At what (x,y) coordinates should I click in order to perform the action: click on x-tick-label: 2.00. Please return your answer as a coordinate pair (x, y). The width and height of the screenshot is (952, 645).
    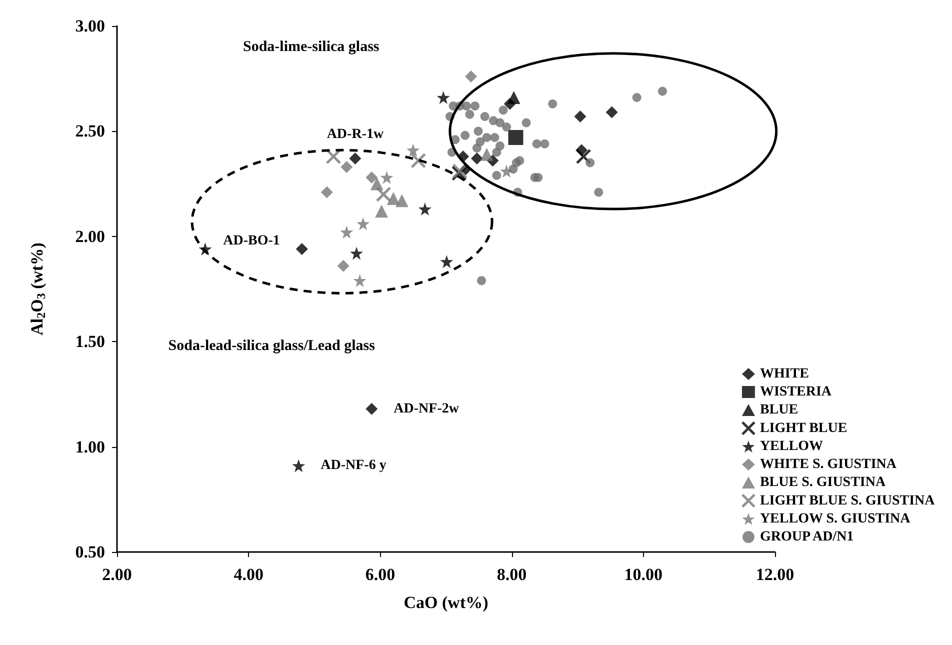
    Looking at the image, I should click on (117, 574).